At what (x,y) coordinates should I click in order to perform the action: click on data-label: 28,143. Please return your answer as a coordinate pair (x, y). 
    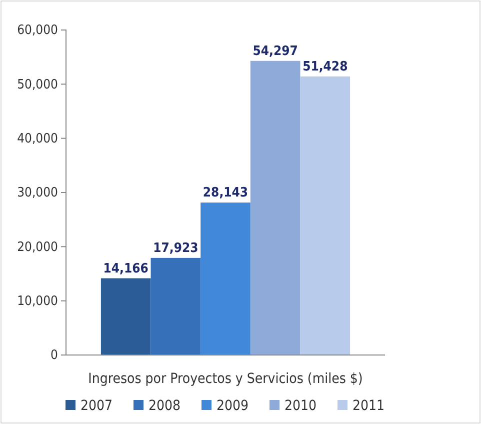
    Looking at the image, I should click on (225, 193).